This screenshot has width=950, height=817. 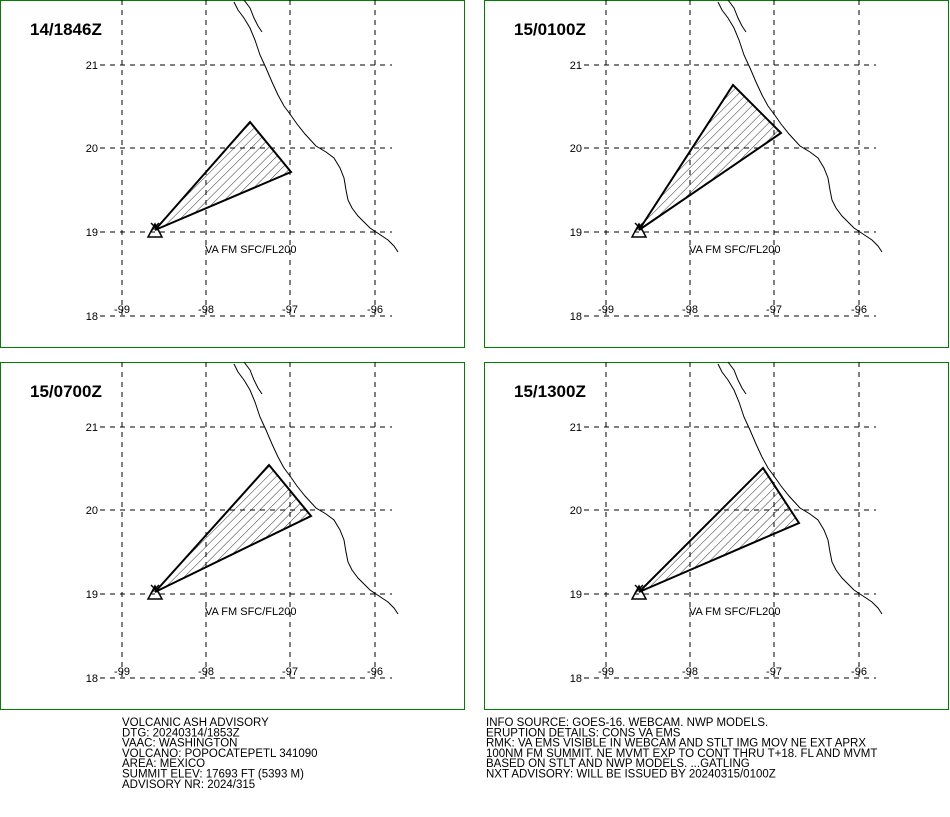 What do you see at coordinates (618, 764) in the screenshot?
I see `advisory-line: BASED ON STLT AND NWP MODELS. ...GATLING` at bounding box center [618, 764].